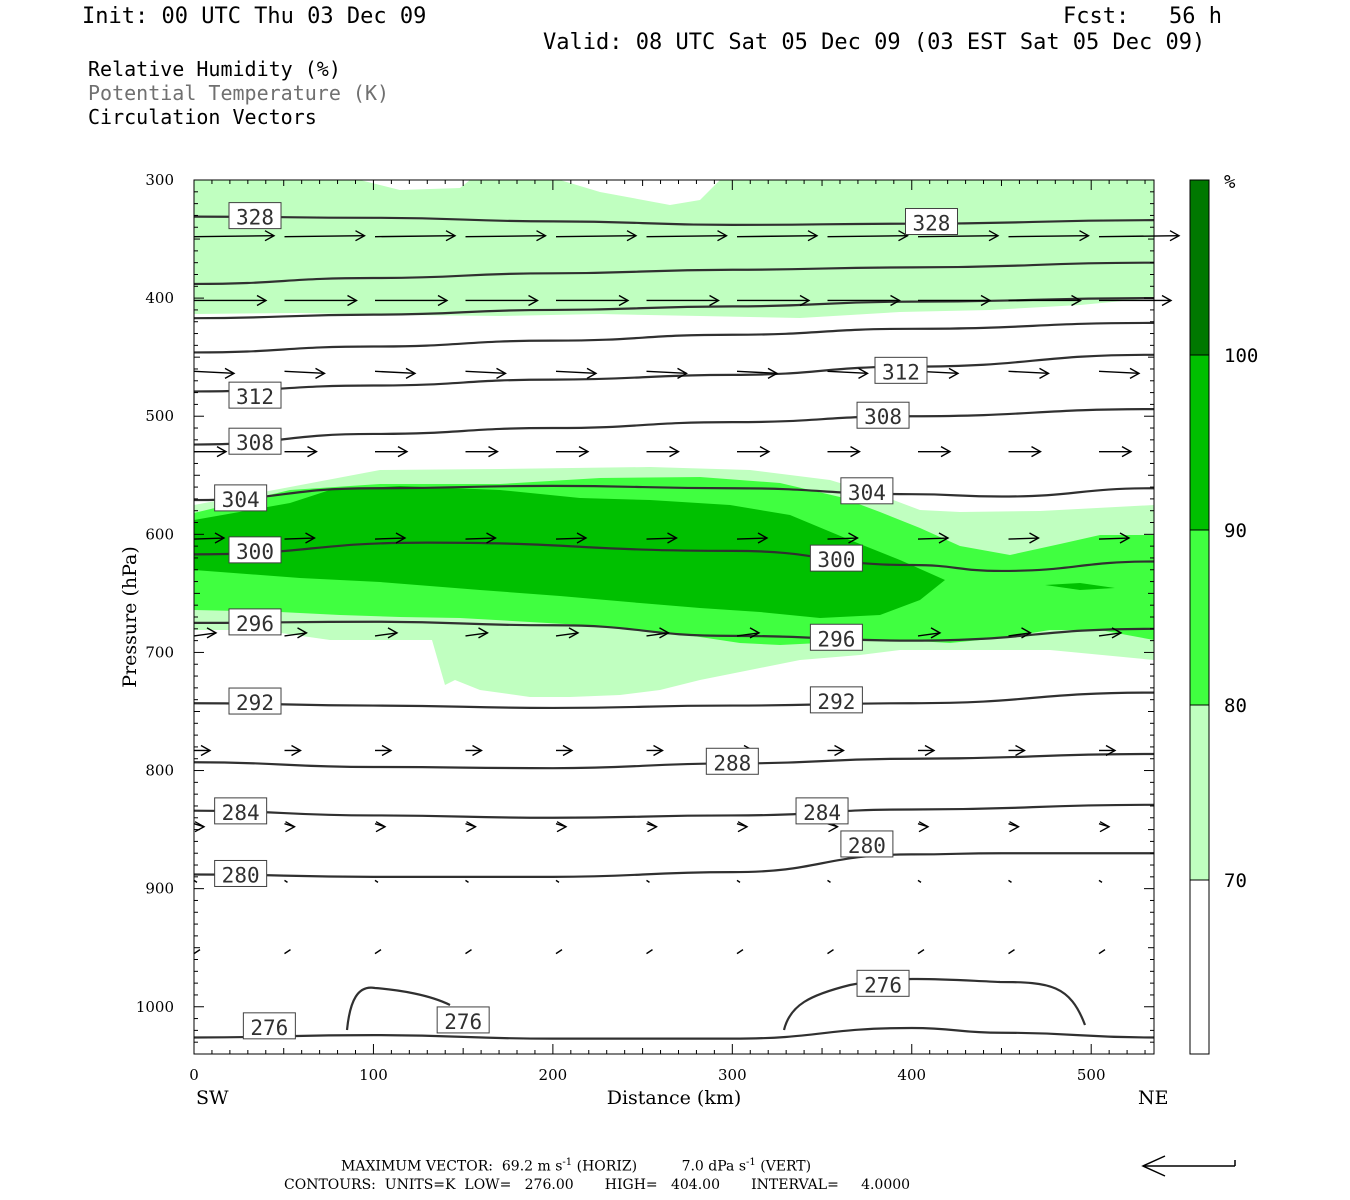 Image resolution: width=1350 pixels, height=1200 pixels. What do you see at coordinates (463, 1020) in the screenshot?
I see `theta-label-276-1: 276` at bounding box center [463, 1020].